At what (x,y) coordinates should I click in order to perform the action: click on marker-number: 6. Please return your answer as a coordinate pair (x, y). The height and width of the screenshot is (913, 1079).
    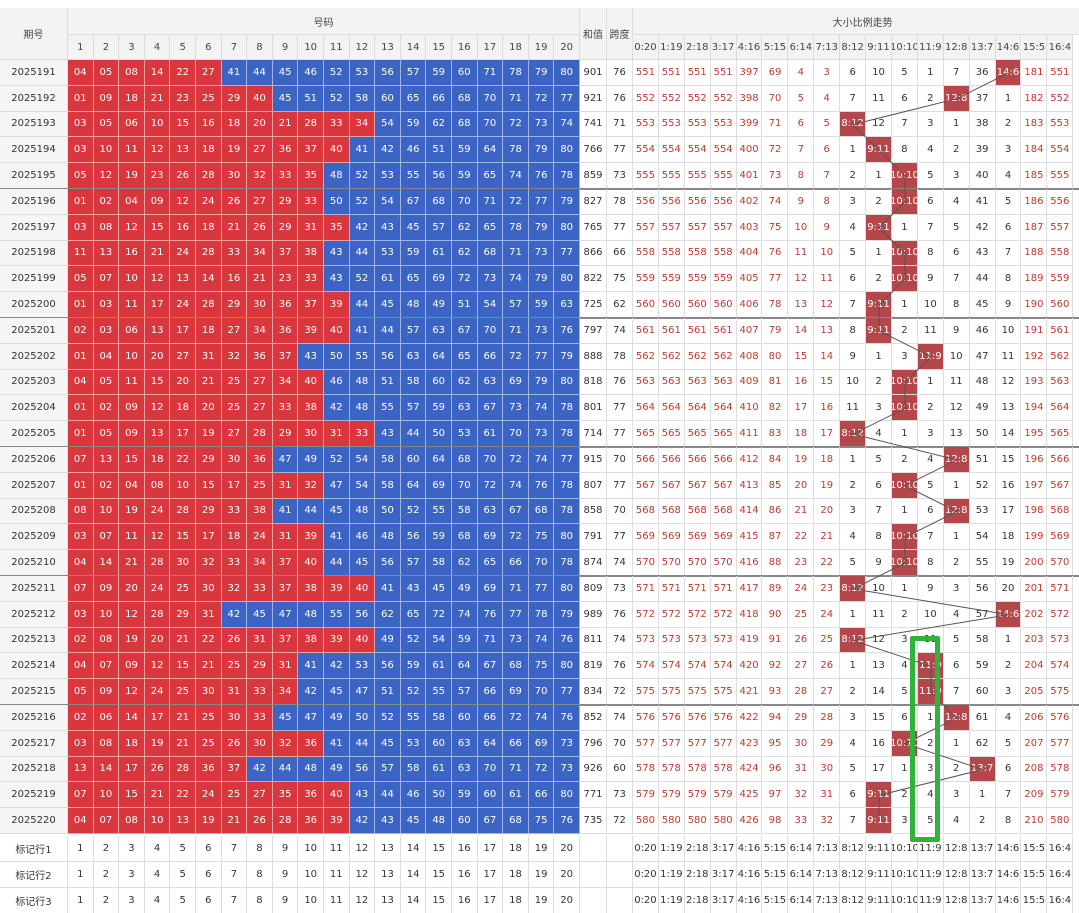
    Looking at the image, I should click on (209, 900).